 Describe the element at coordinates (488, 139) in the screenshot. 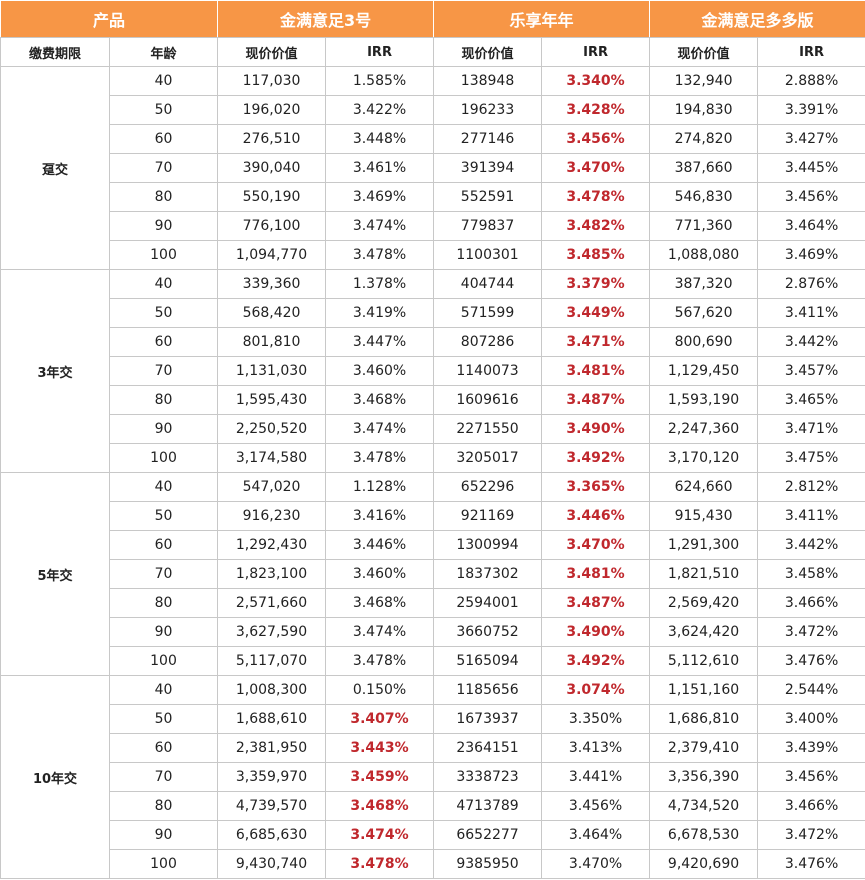

I see `cash-value-cell: 277146` at that location.